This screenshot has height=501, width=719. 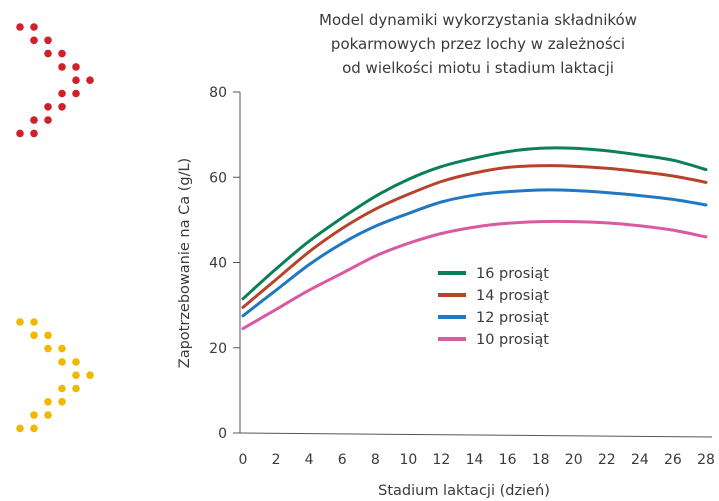 I want to click on chart-title-line-1: Model dynamiki wykorzystania składników, so click(x=478, y=20).